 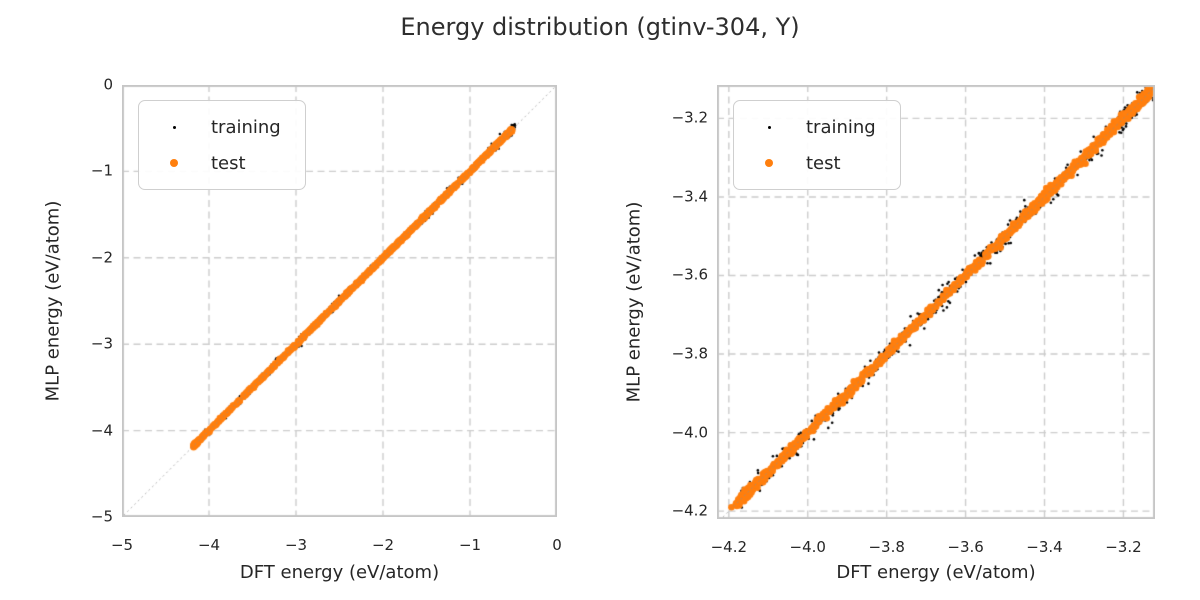 I want to click on y-tick-label: −4.2, so click(x=689, y=510).